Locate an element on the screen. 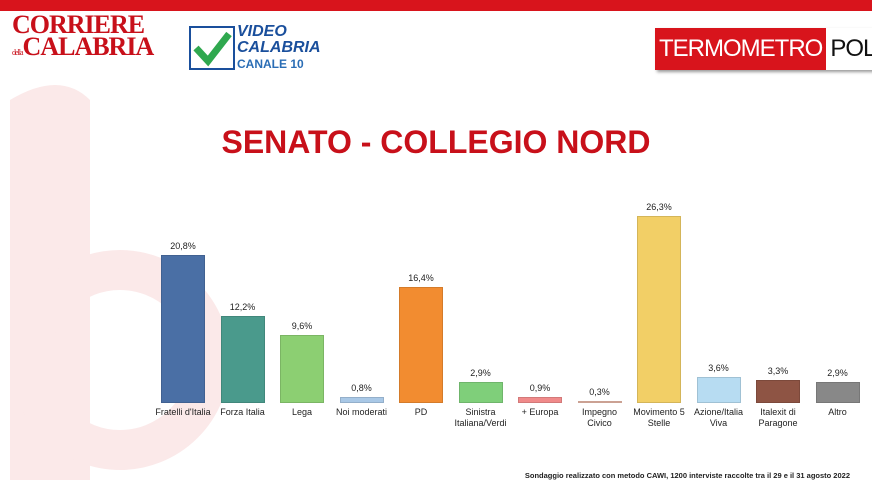 Image resolution: width=872 pixels, height=484 pixels. value-label: 9,6% is located at coordinates (302, 325).